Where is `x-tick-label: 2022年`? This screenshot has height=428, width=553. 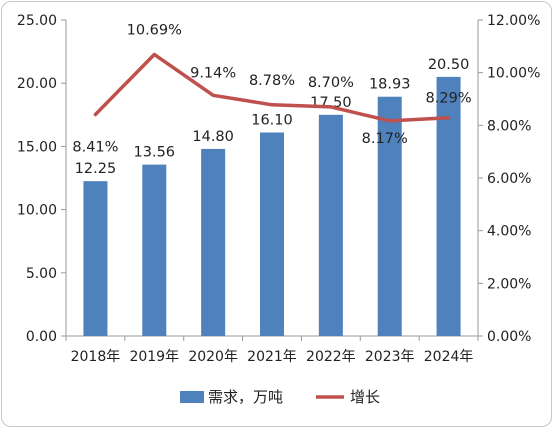
x-tick-label: 2022年 is located at coordinates (331, 357).